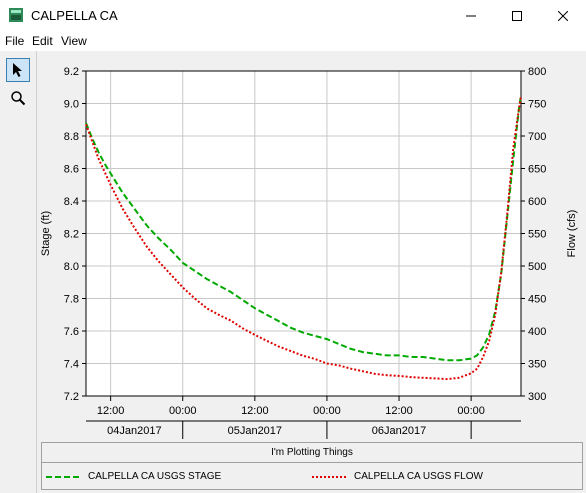 The image size is (586, 493). I want to click on y-left-tick-label: 7.8, so click(71, 300).